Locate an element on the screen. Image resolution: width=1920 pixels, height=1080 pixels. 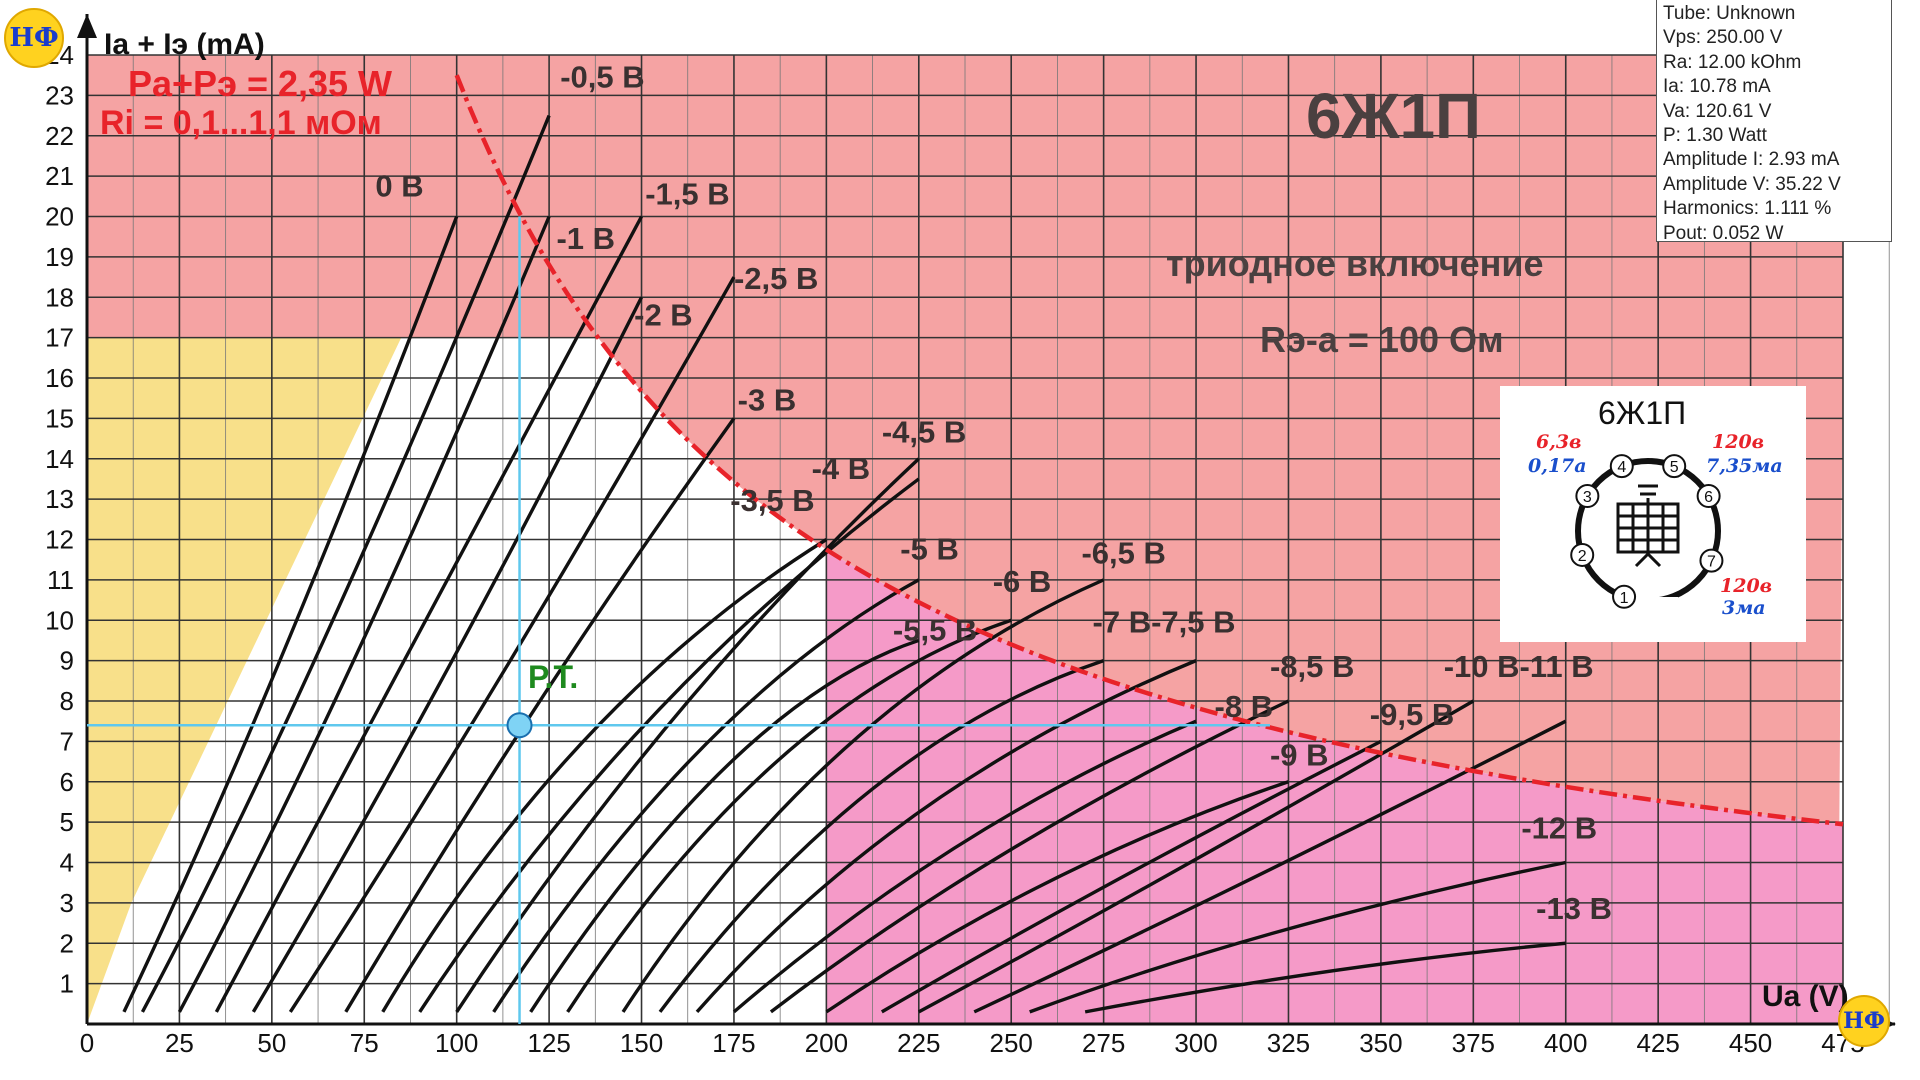
info-ia: Ia: 10.78 mA is located at coordinates (1717, 87).